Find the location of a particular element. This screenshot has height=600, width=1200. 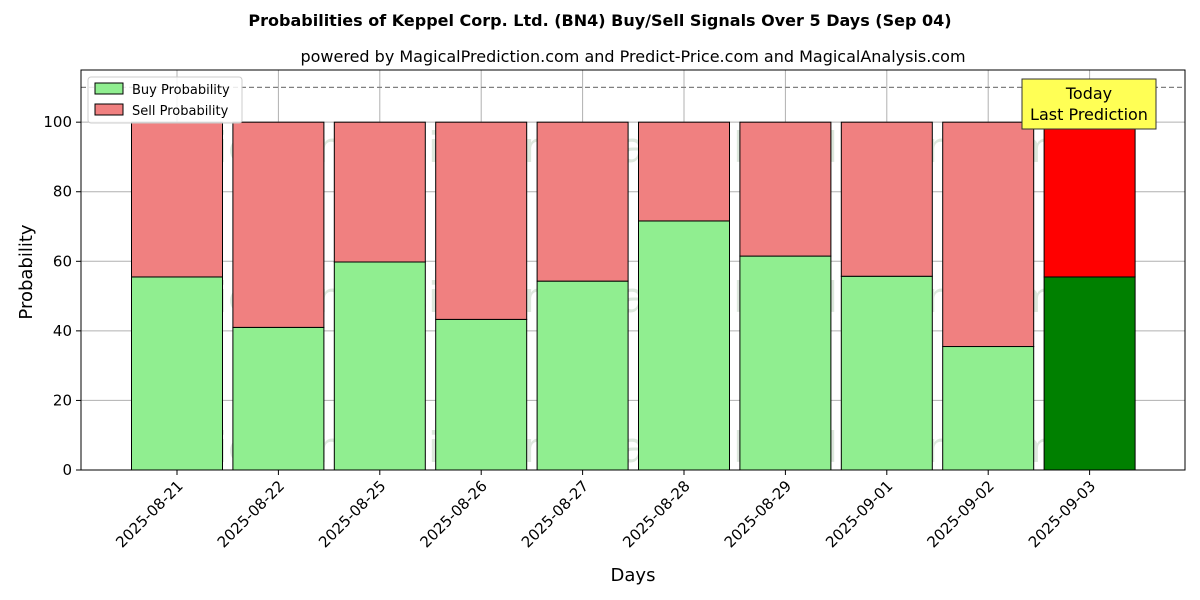

annotation-box is located at coordinates (1089, 104).